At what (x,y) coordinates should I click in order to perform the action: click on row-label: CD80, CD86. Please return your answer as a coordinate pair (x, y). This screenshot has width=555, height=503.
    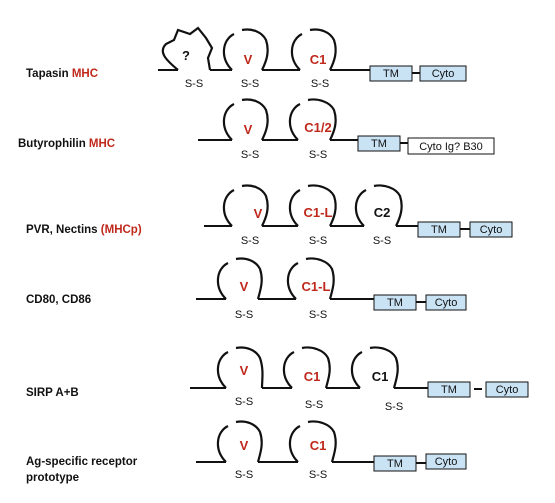
    Looking at the image, I should click on (58, 300).